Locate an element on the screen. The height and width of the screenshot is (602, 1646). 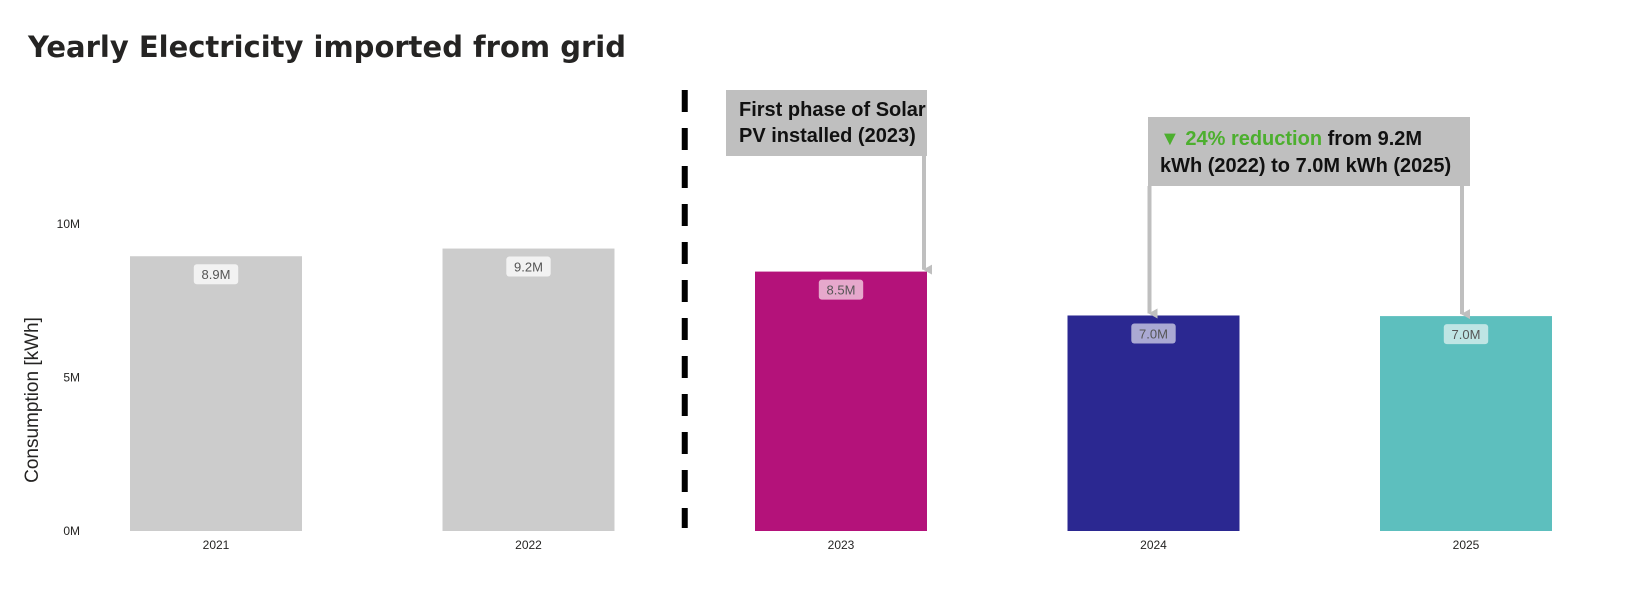
annotation-text: kWh (2022) to 7.0M kWh (2025) is located at coordinates (1305, 166).